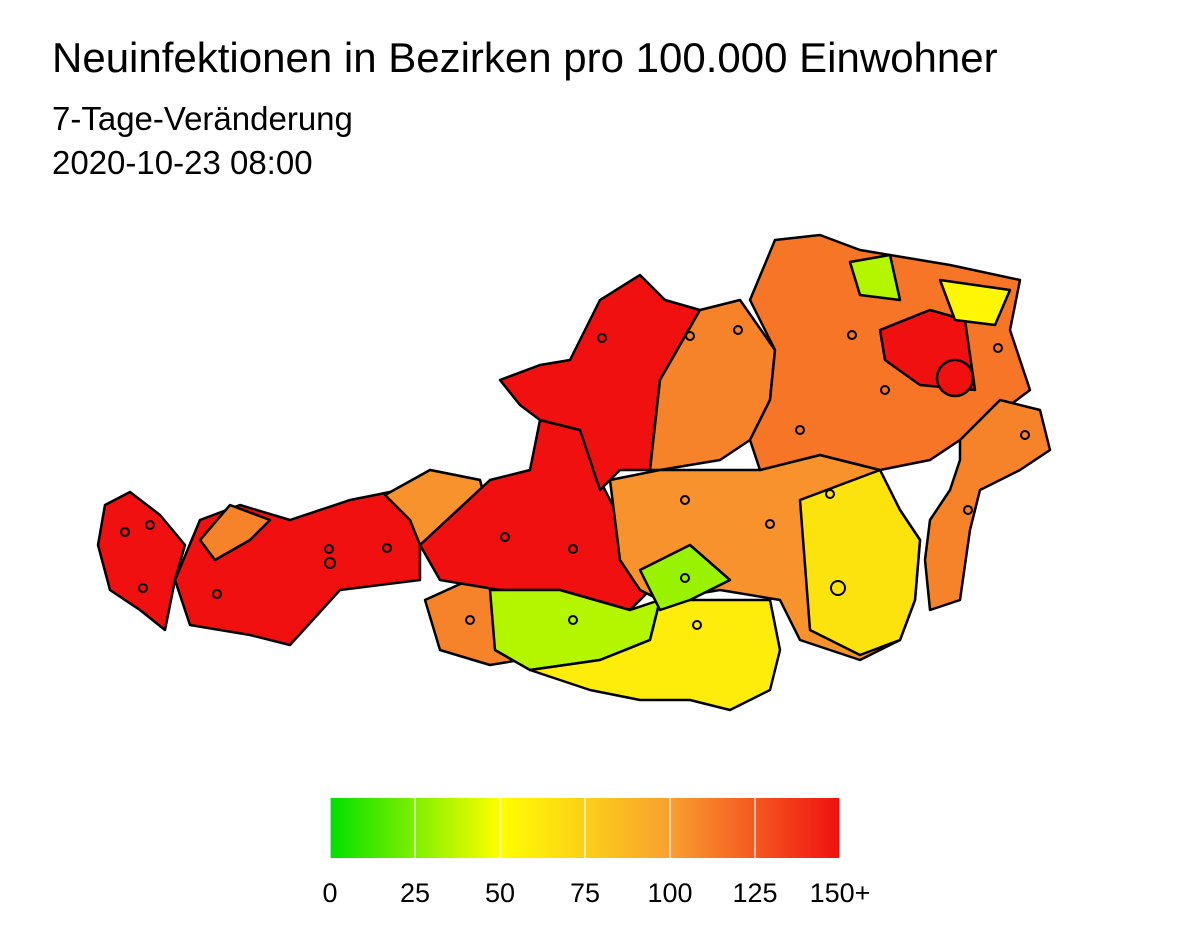  I want to click on subtitle: 7-Tage-Veränderung, so click(202, 118).